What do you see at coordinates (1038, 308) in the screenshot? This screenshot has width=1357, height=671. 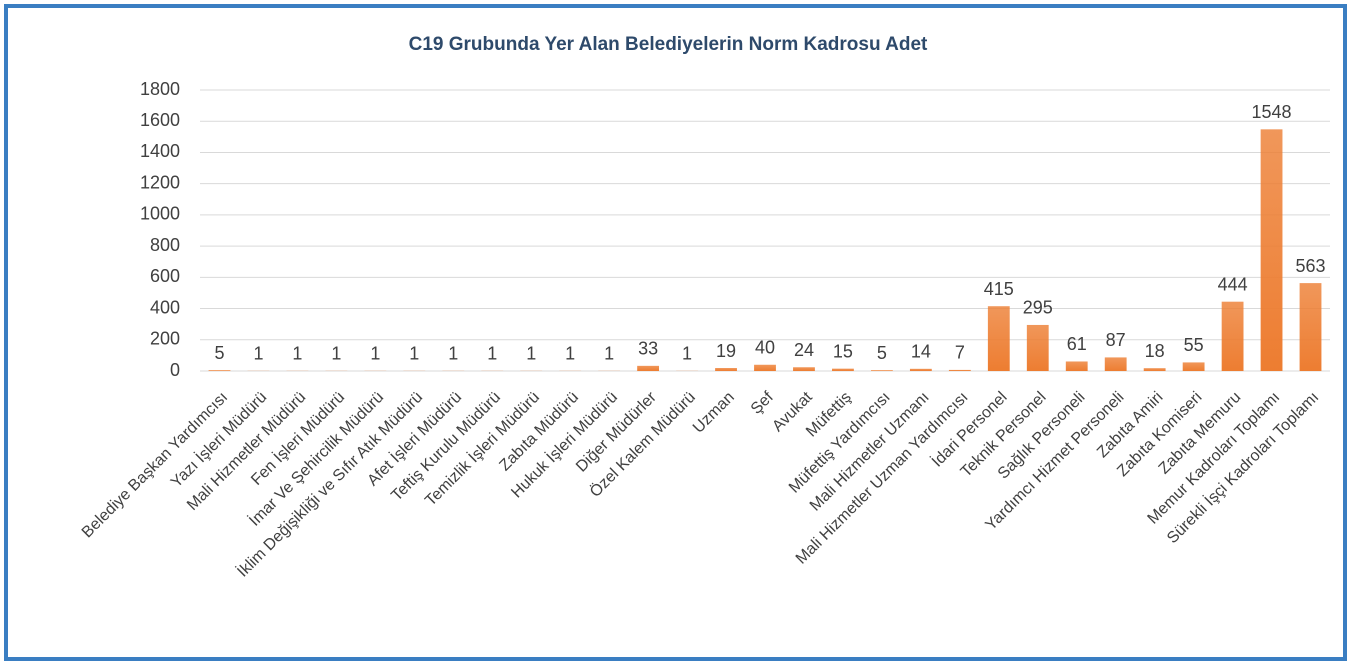 I see `data-label: 295` at bounding box center [1038, 308].